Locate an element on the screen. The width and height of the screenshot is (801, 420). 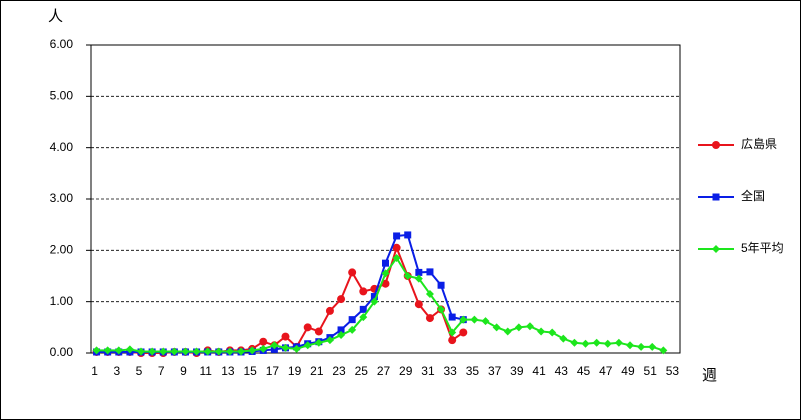
series-line is located at coordinates (280, 299).